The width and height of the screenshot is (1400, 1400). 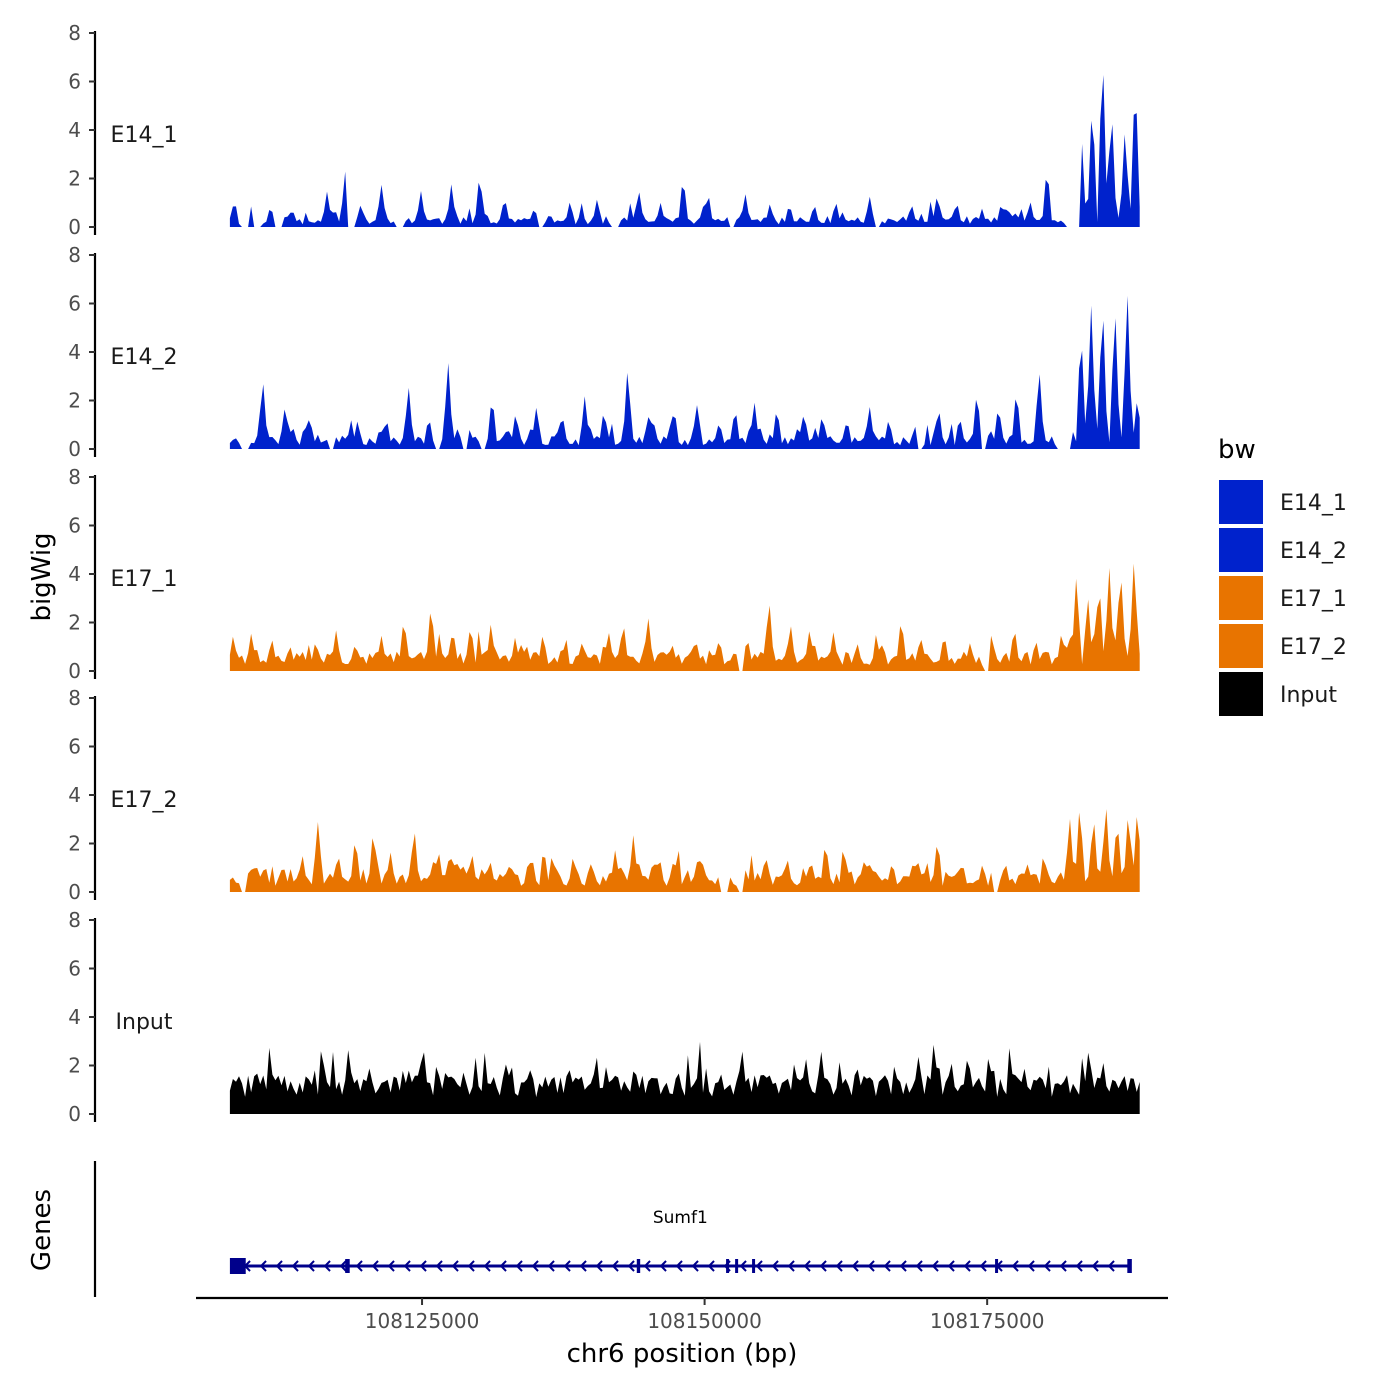 What do you see at coordinates (604, 130) in the screenshot?
I see `track-e14-1: 0 2 4 6 8 E14_1` at bounding box center [604, 130].